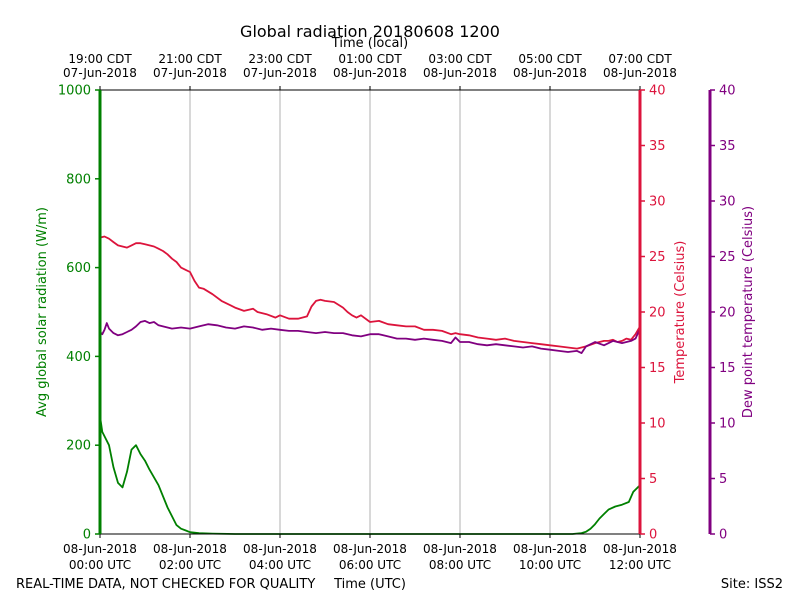 The height and width of the screenshot is (600, 800). I want to click on temperature-tick-label: 15, so click(657, 368).